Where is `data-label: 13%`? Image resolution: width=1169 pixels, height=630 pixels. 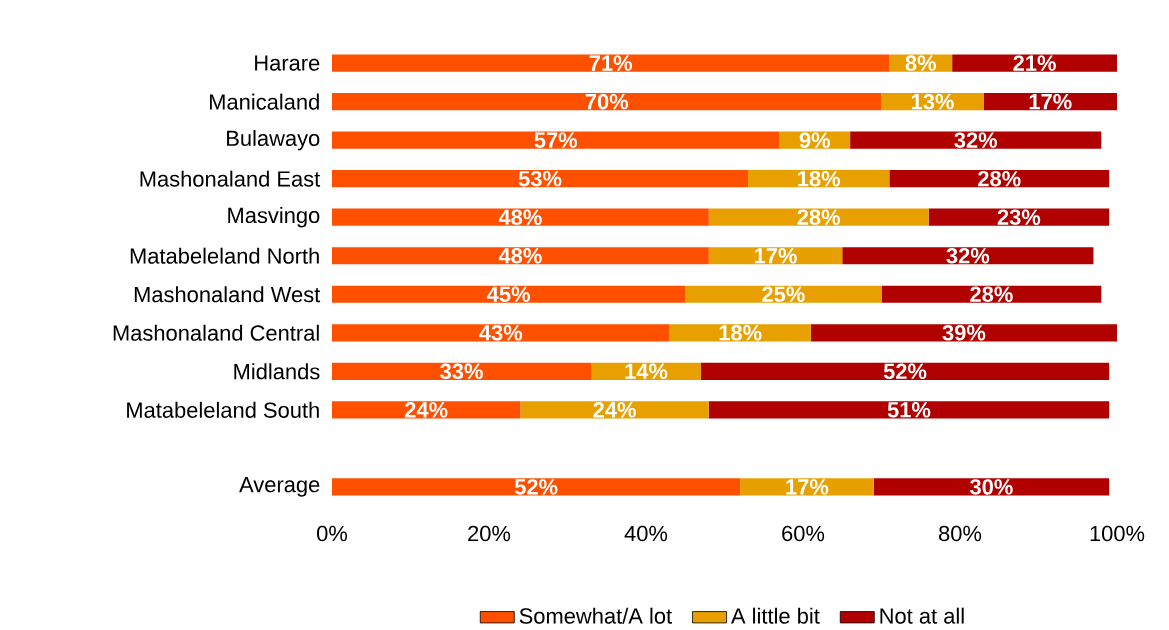 data-label: 13% is located at coordinates (932, 101).